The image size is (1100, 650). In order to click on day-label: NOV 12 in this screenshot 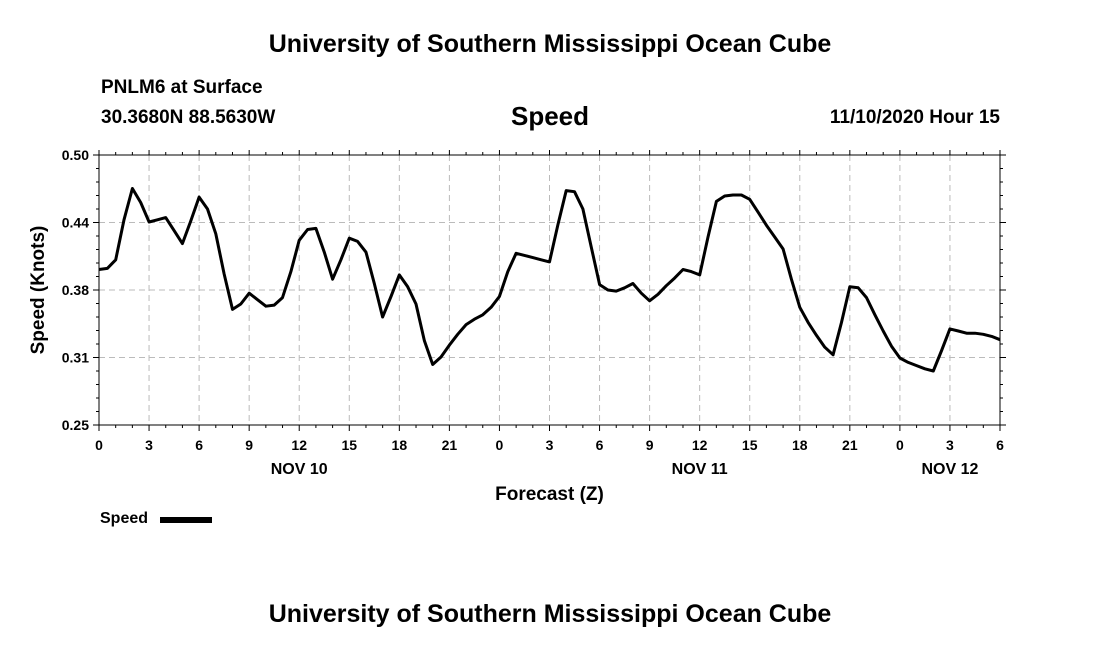, I will do `click(949, 469)`.